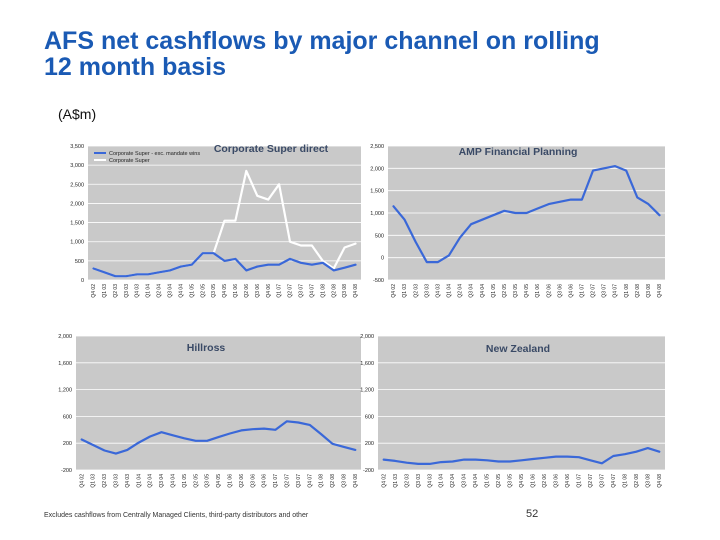 The image size is (720, 540). Describe the element at coordinates (77, 114) in the screenshot. I see `unit-label: (A$m)` at that location.